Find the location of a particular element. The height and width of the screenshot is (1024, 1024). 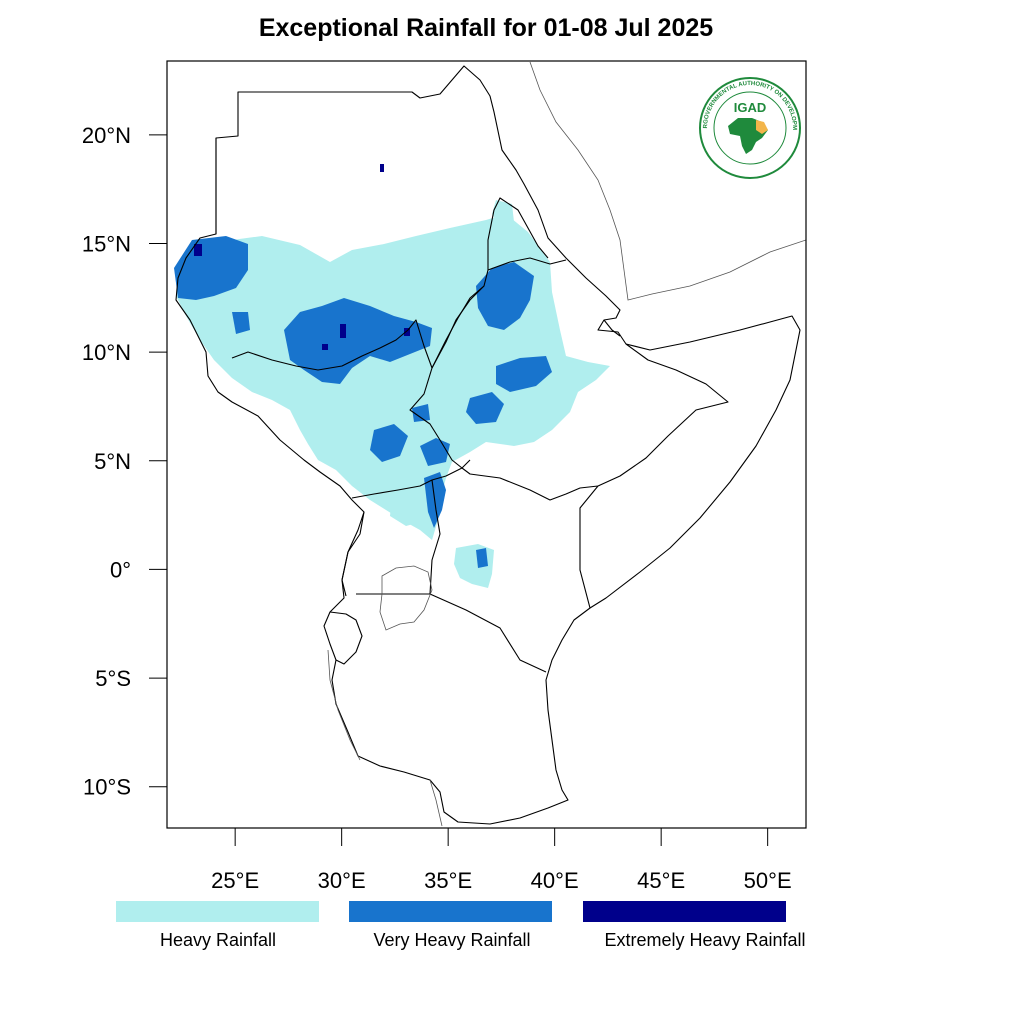

border-somalia-kenya is located at coordinates (589, 547).